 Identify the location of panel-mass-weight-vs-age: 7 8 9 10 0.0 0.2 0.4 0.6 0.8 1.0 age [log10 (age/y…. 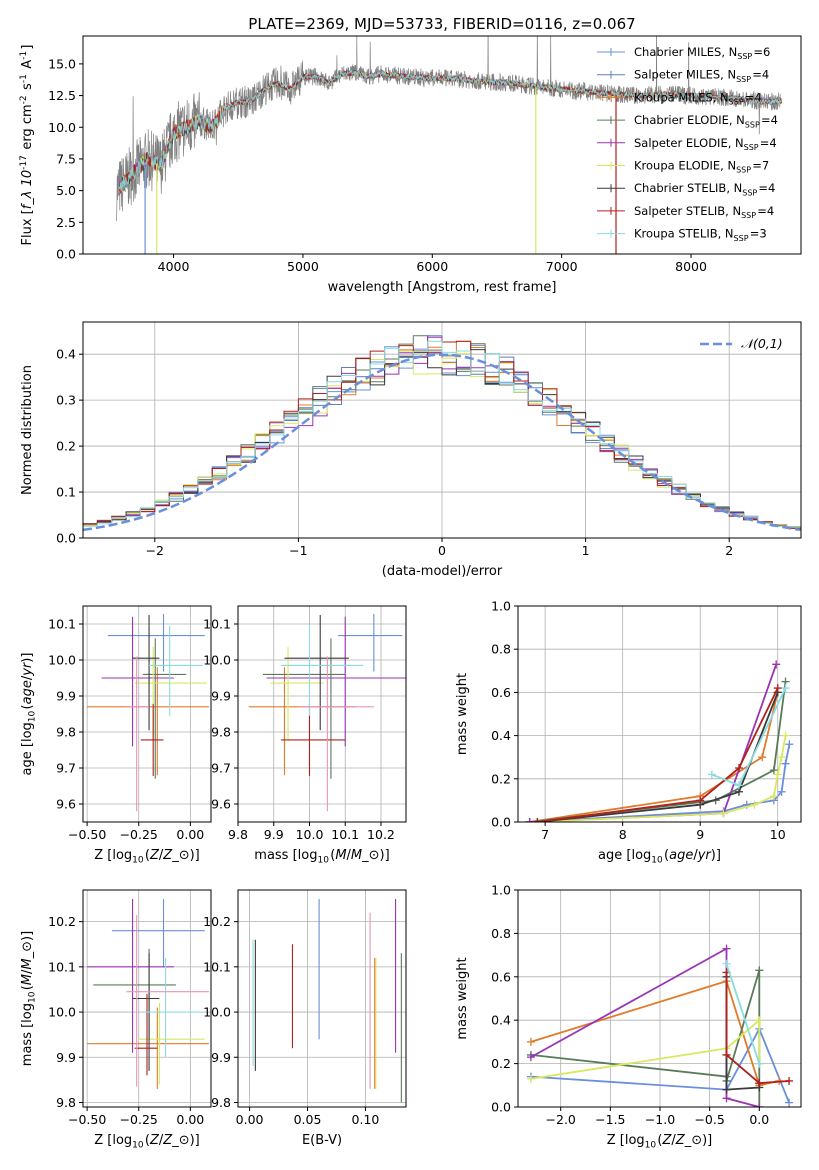
(628, 732).